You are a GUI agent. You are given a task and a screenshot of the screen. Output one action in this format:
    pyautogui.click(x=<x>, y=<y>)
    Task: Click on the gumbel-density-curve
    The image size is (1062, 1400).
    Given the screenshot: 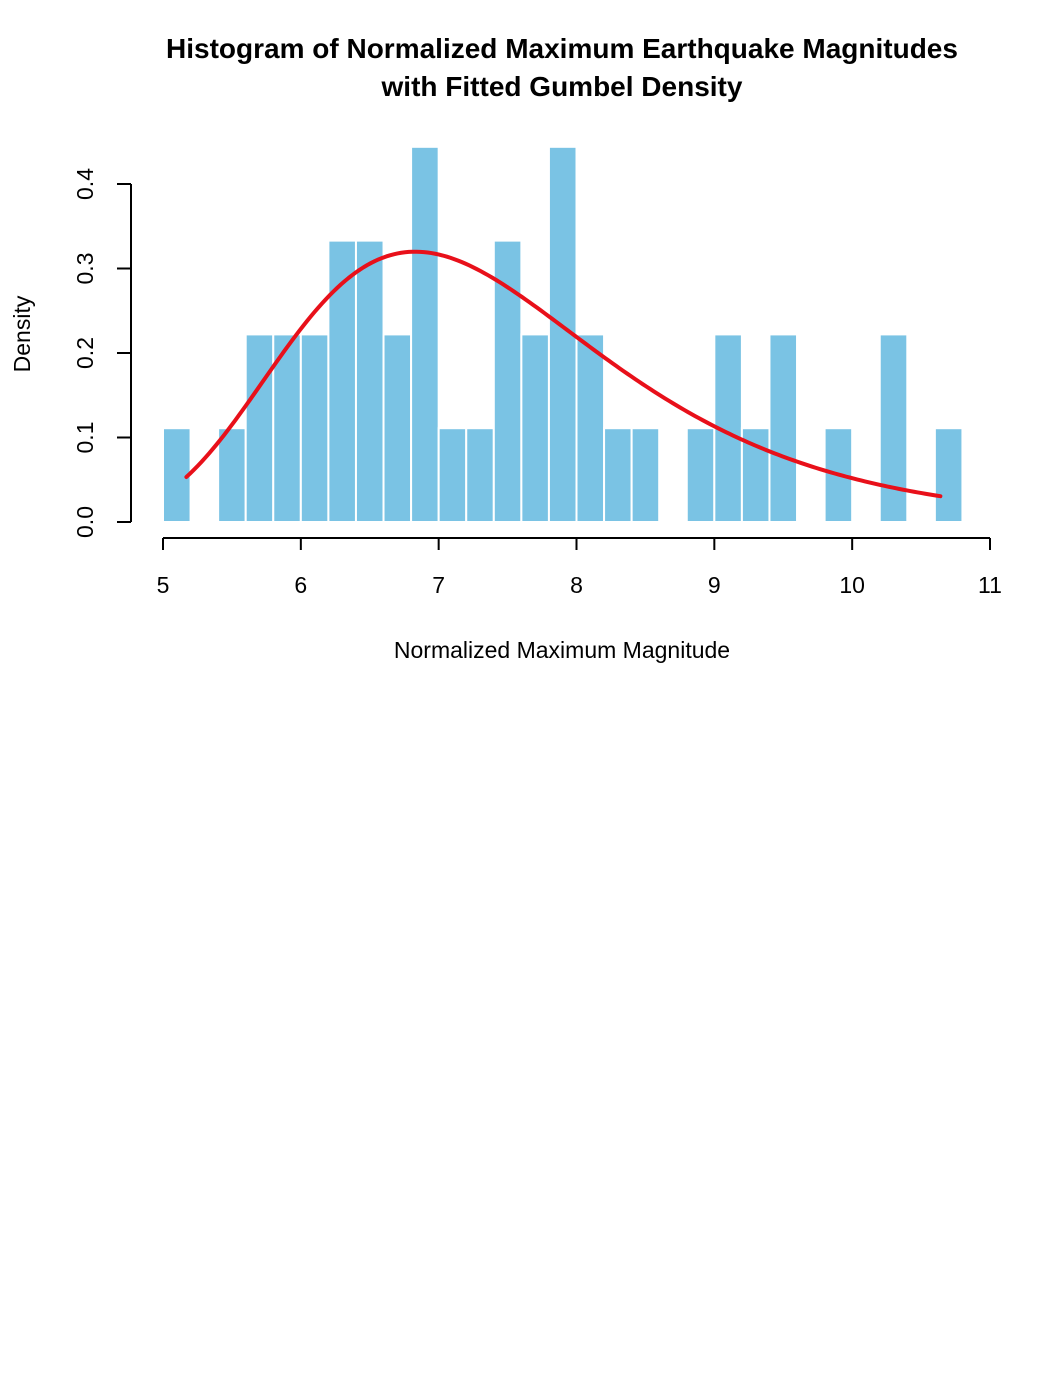 What is the action you would take?
    pyautogui.click(x=563, y=374)
    